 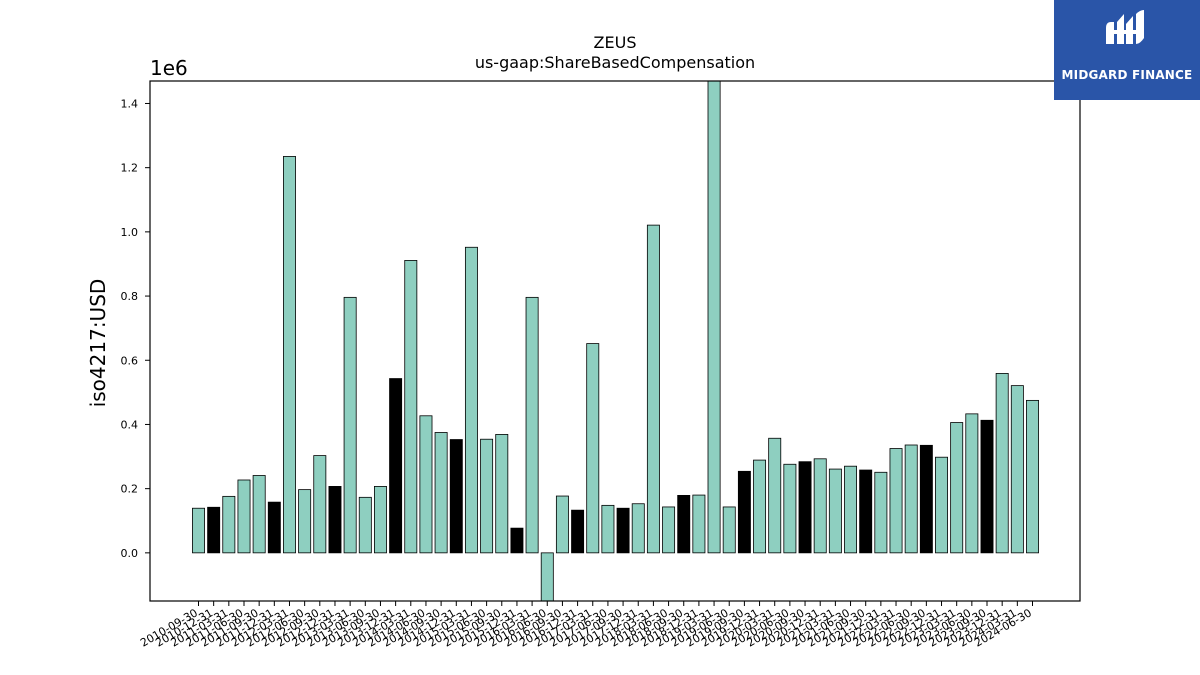 What do you see at coordinates (130, 489) in the screenshot?
I see `y-tick-label: 0.2` at bounding box center [130, 489].